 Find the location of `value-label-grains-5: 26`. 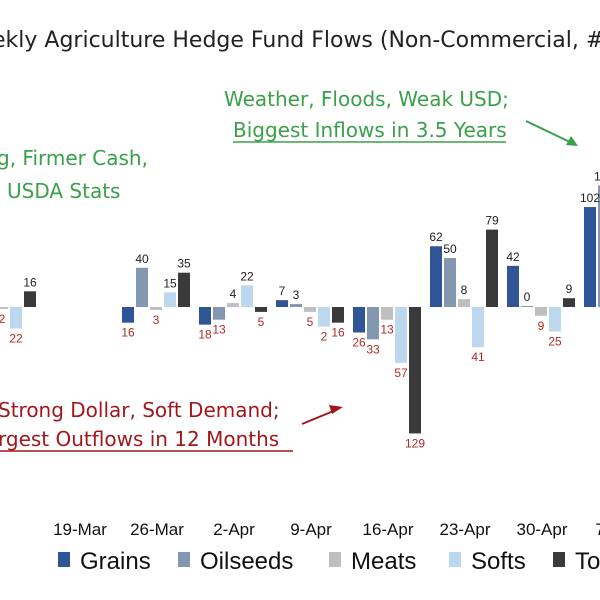

value-label-grains-5: 26 is located at coordinates (359, 342).